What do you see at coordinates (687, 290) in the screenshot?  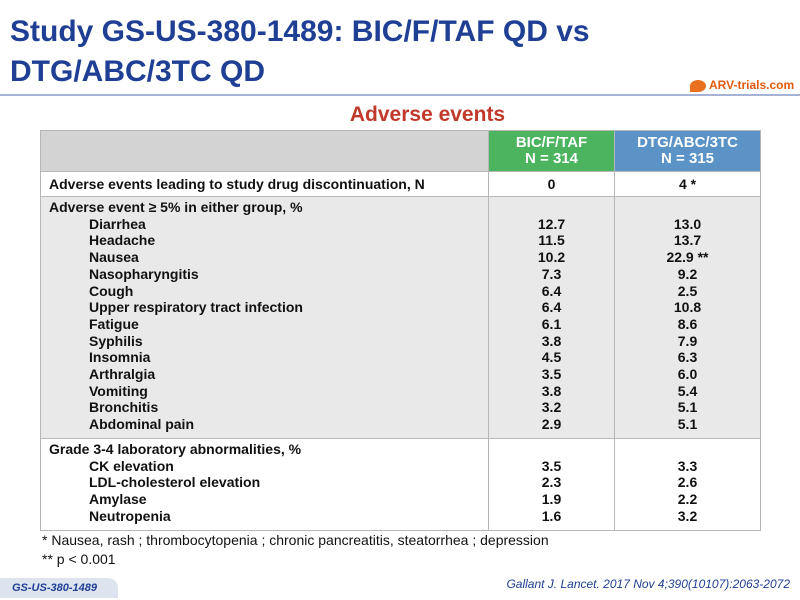 I see `ae-dtg-value: 2.5` at bounding box center [687, 290].